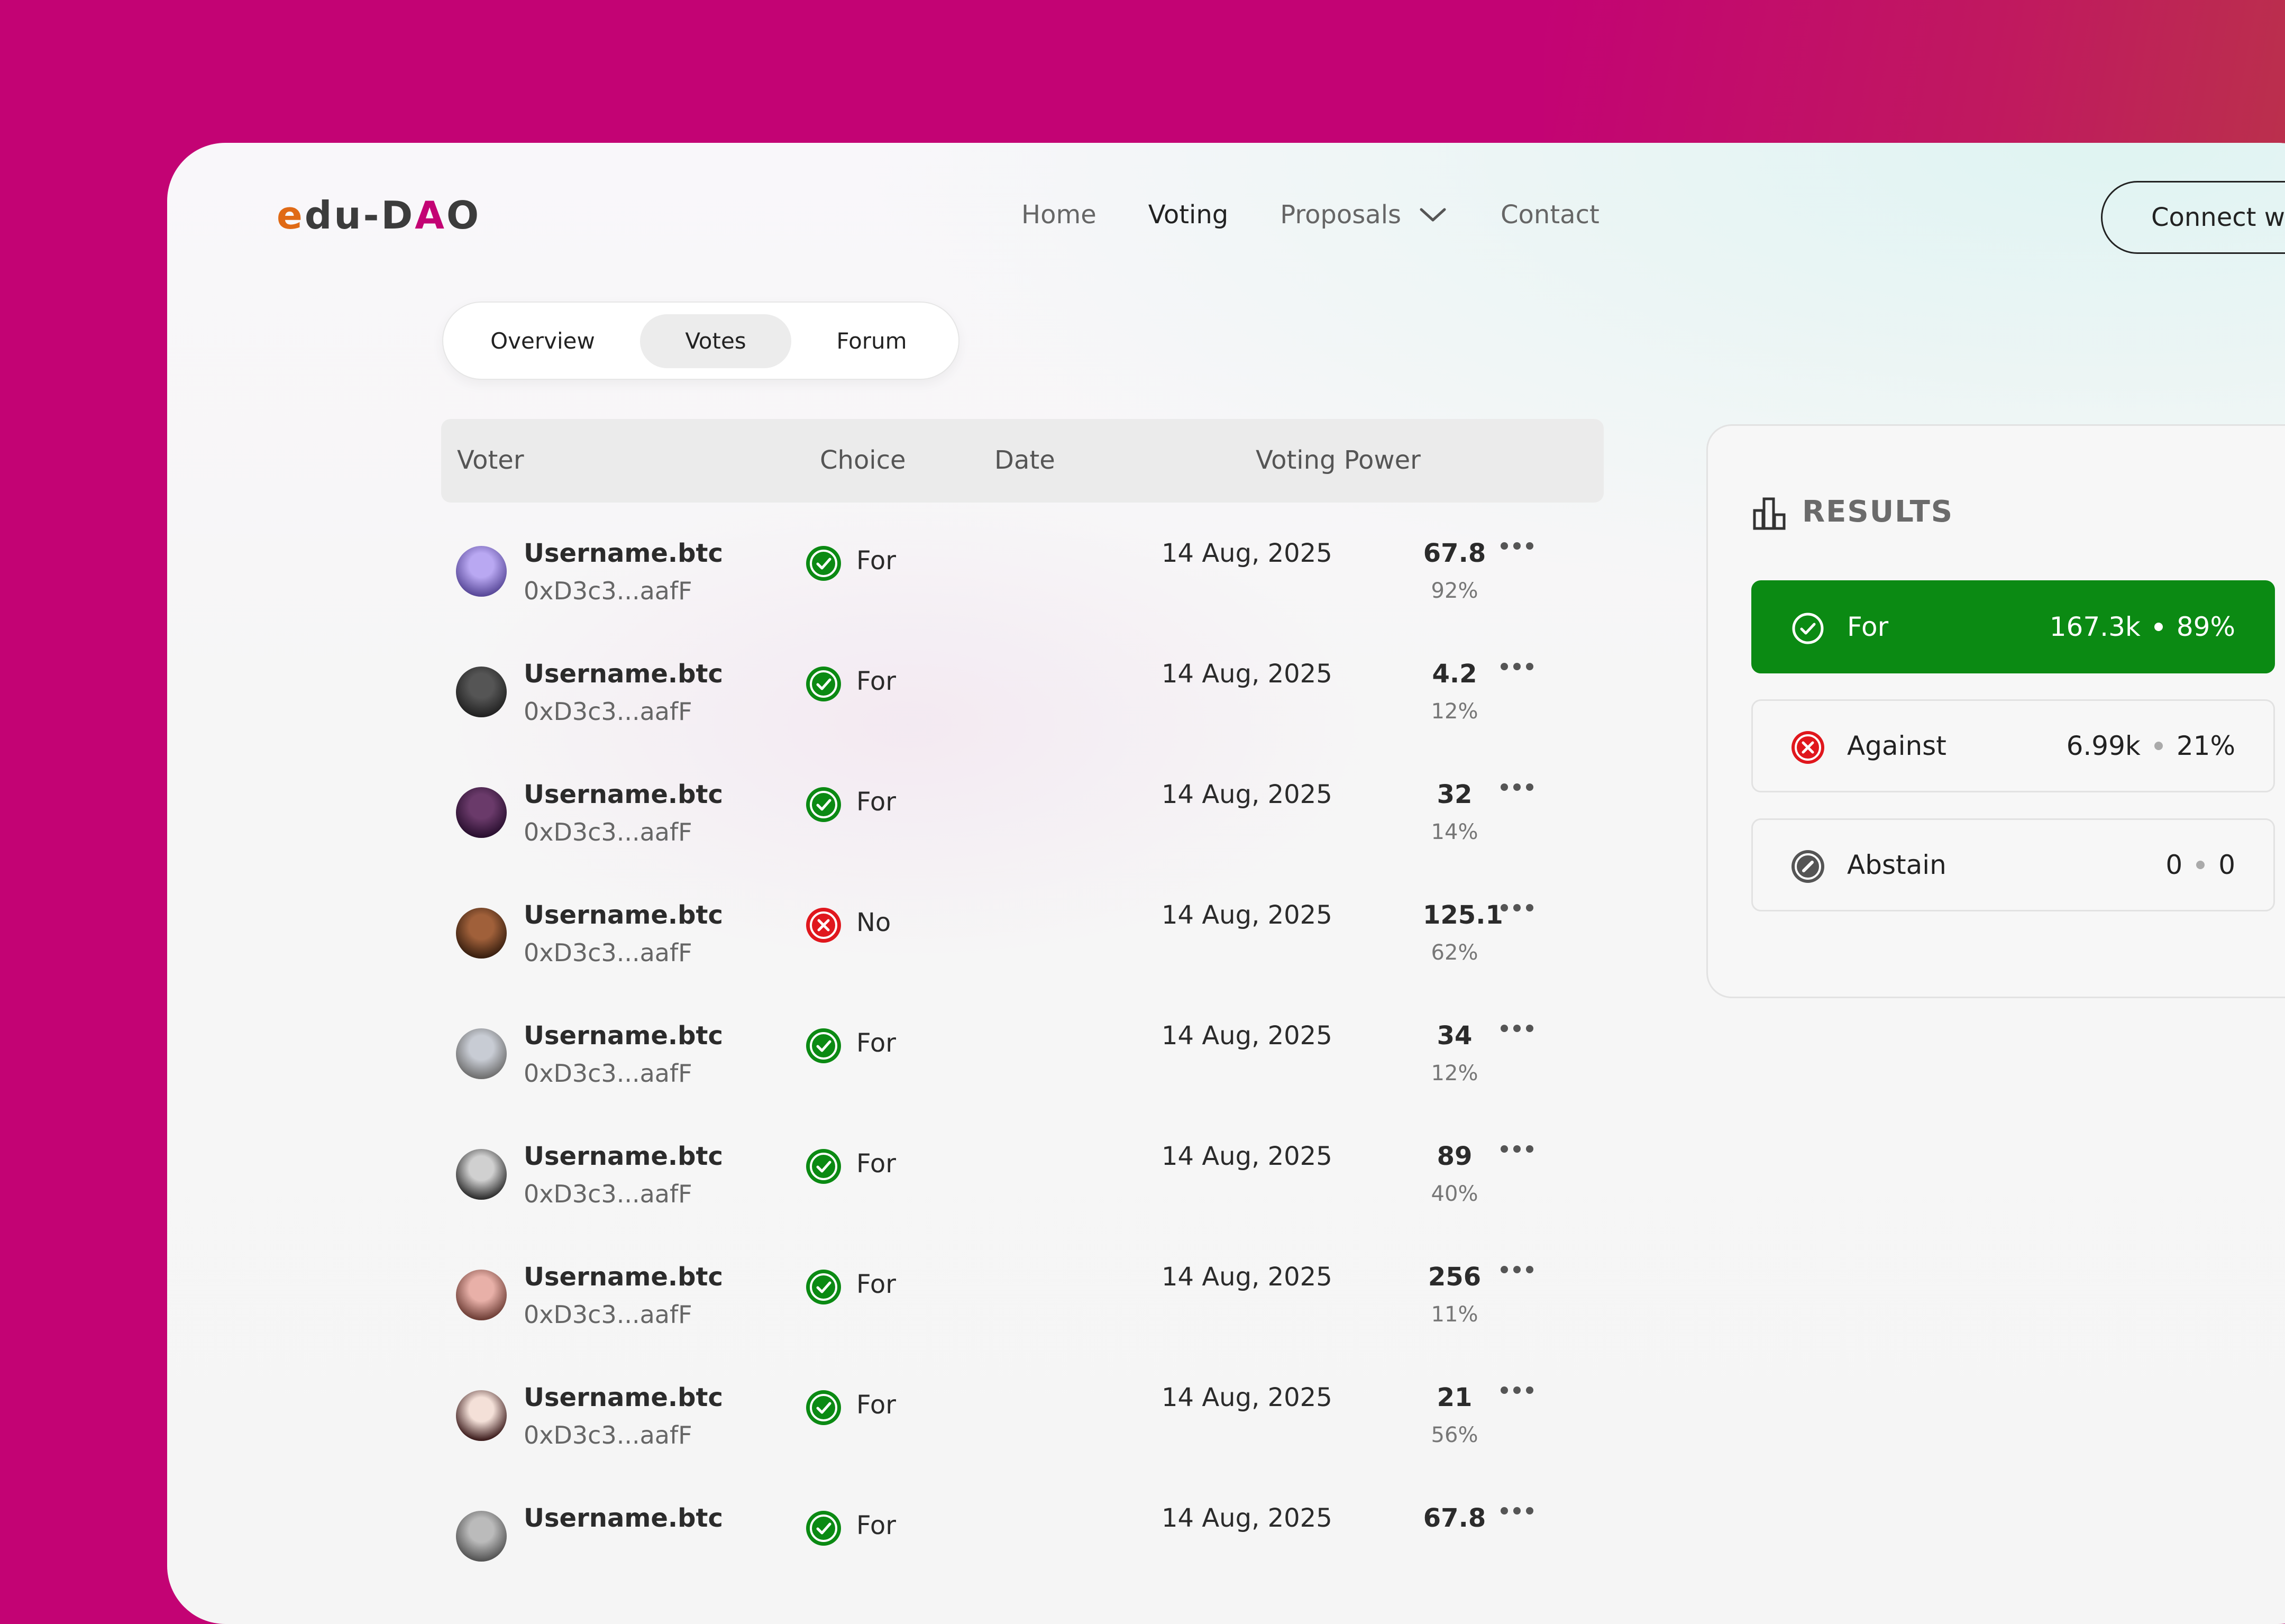 The width and height of the screenshot is (2285, 1624). Describe the element at coordinates (1433, 215) in the screenshot. I see `chevron-down-icon` at that location.